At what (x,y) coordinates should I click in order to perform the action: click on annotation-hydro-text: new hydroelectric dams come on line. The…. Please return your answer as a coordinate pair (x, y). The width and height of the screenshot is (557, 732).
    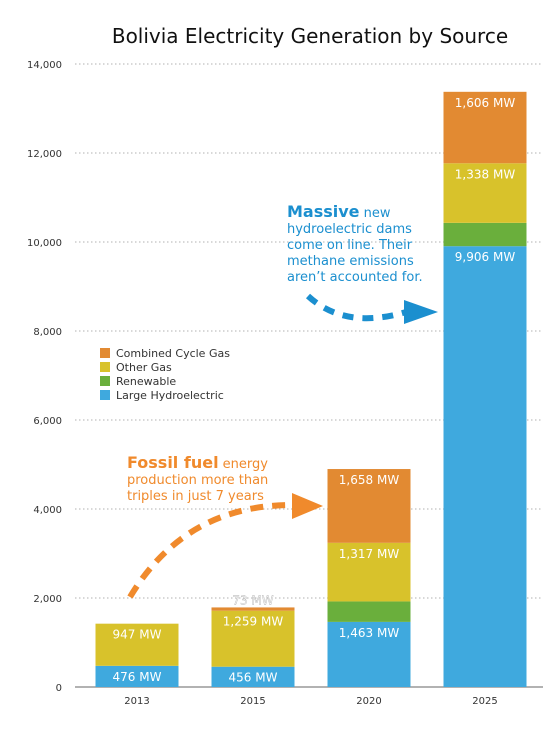
    Looking at the image, I should click on (355, 245).